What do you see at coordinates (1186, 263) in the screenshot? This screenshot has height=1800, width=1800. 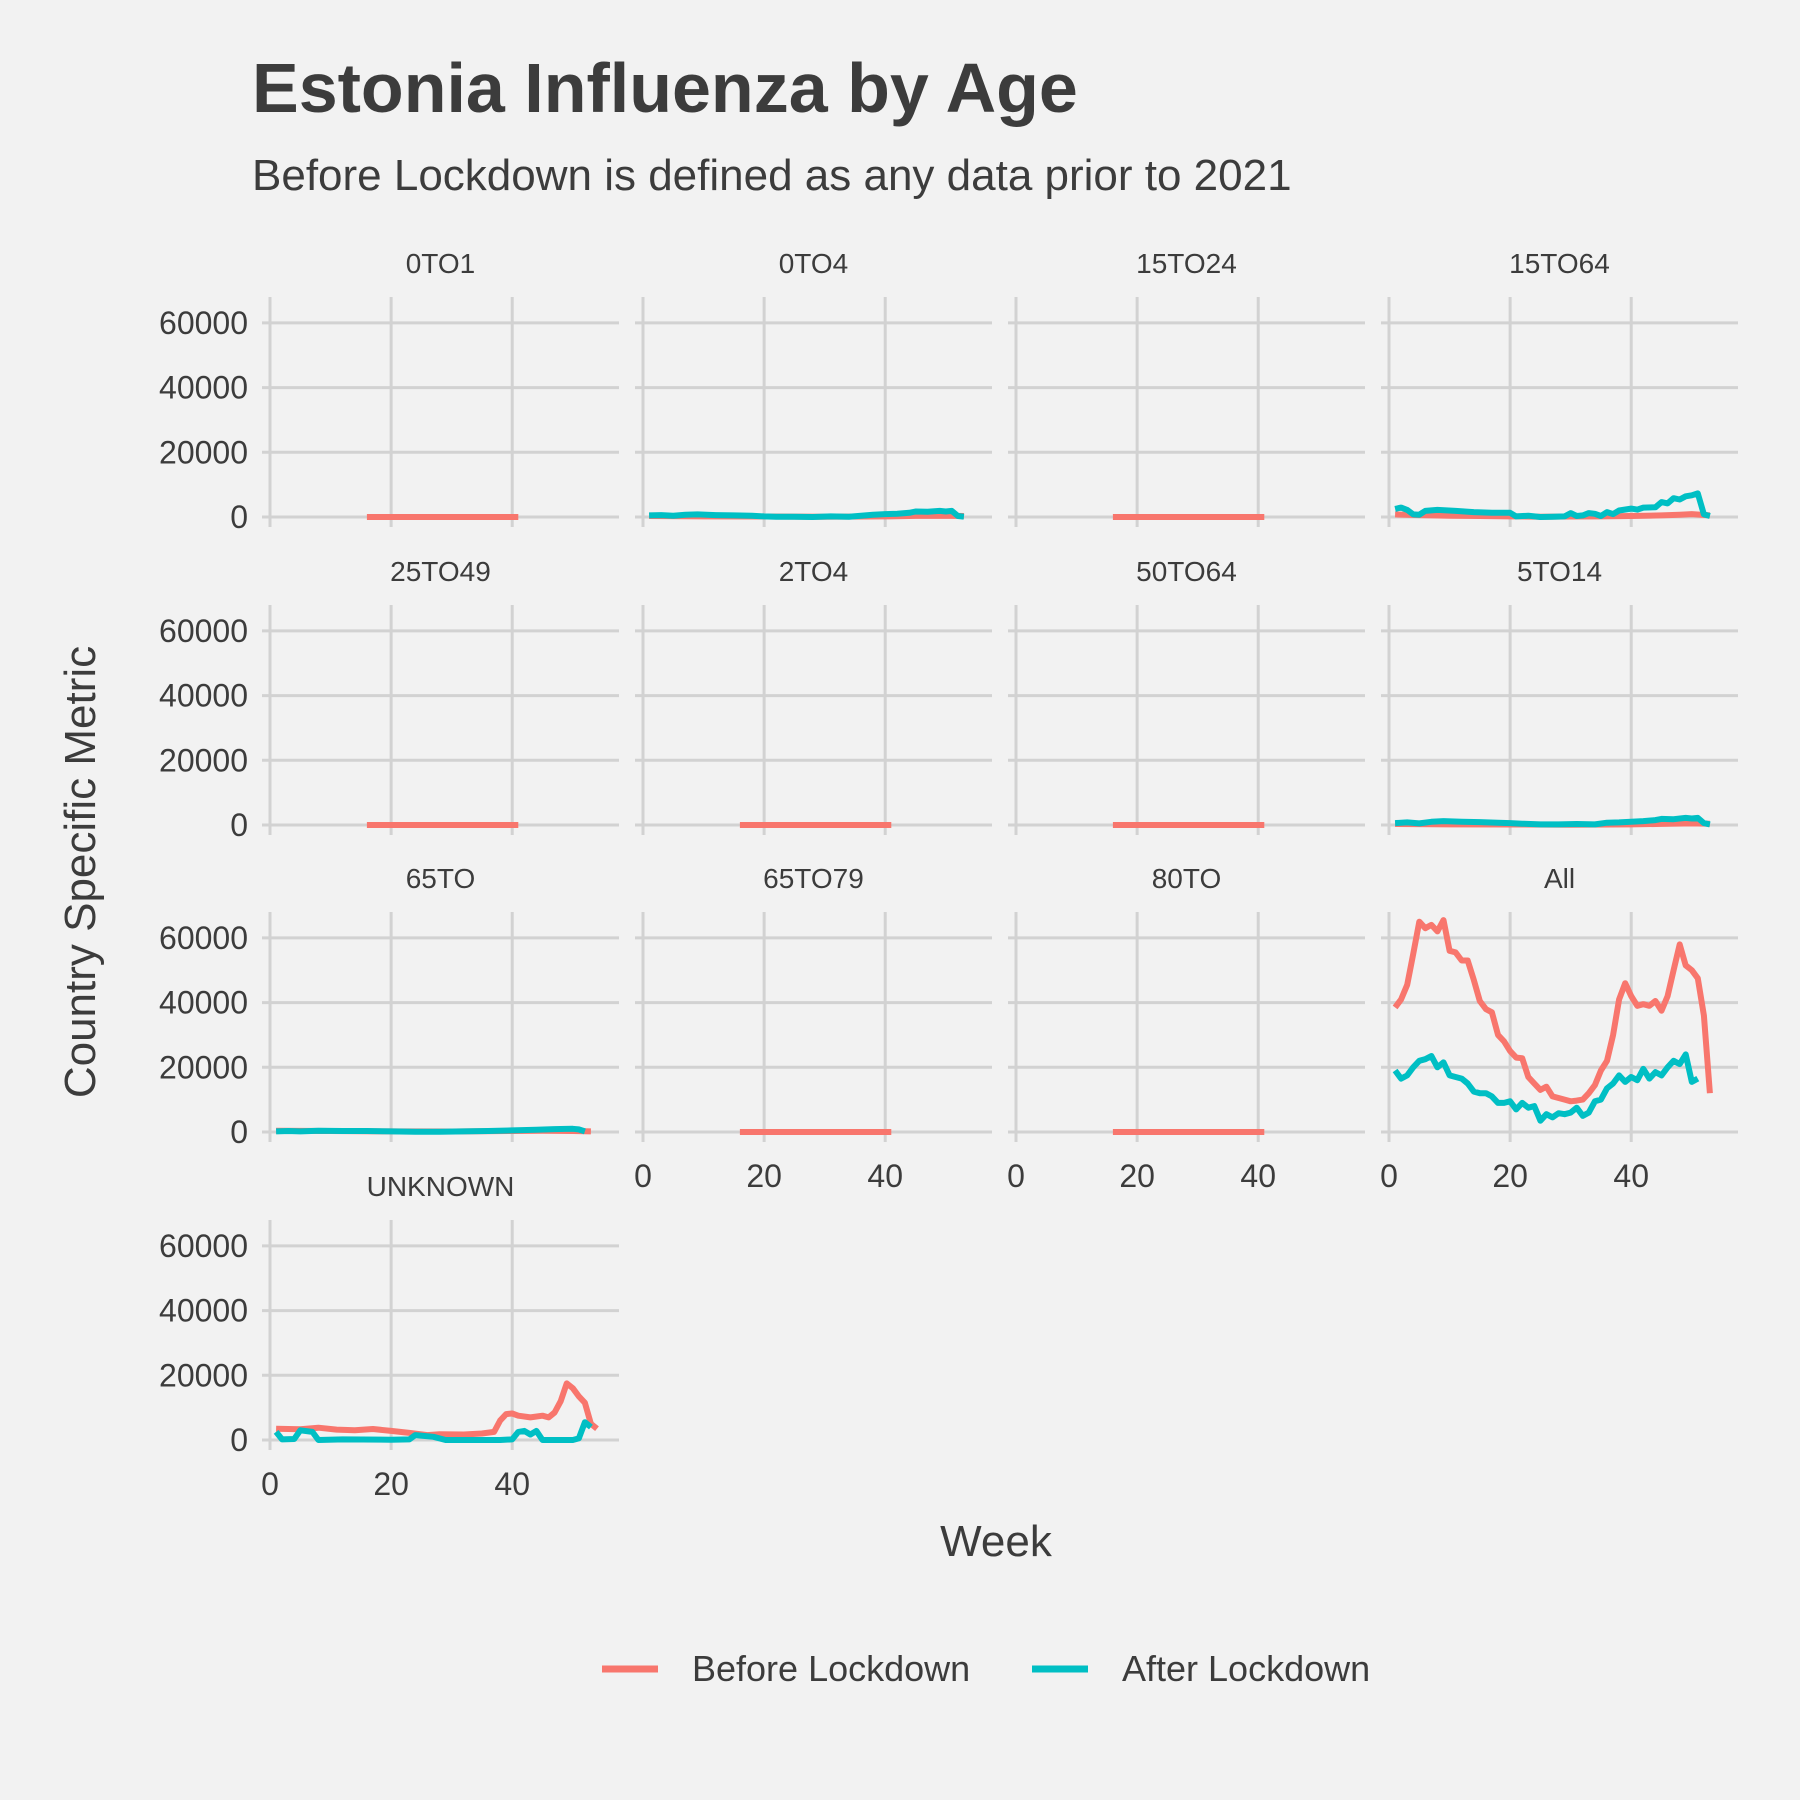 I see `facet-strip-label: 15TO24` at bounding box center [1186, 263].